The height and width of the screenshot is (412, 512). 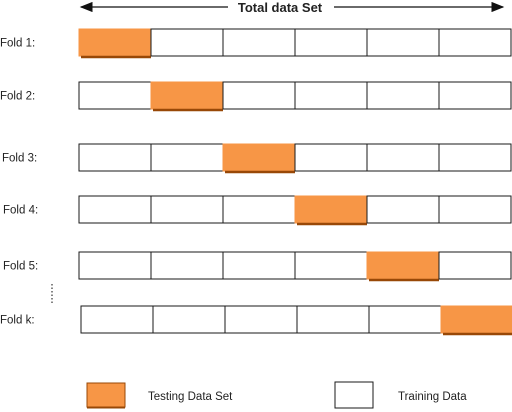 What do you see at coordinates (276, 395) in the screenshot?
I see `legend: Testing Data Set Training Data` at bounding box center [276, 395].